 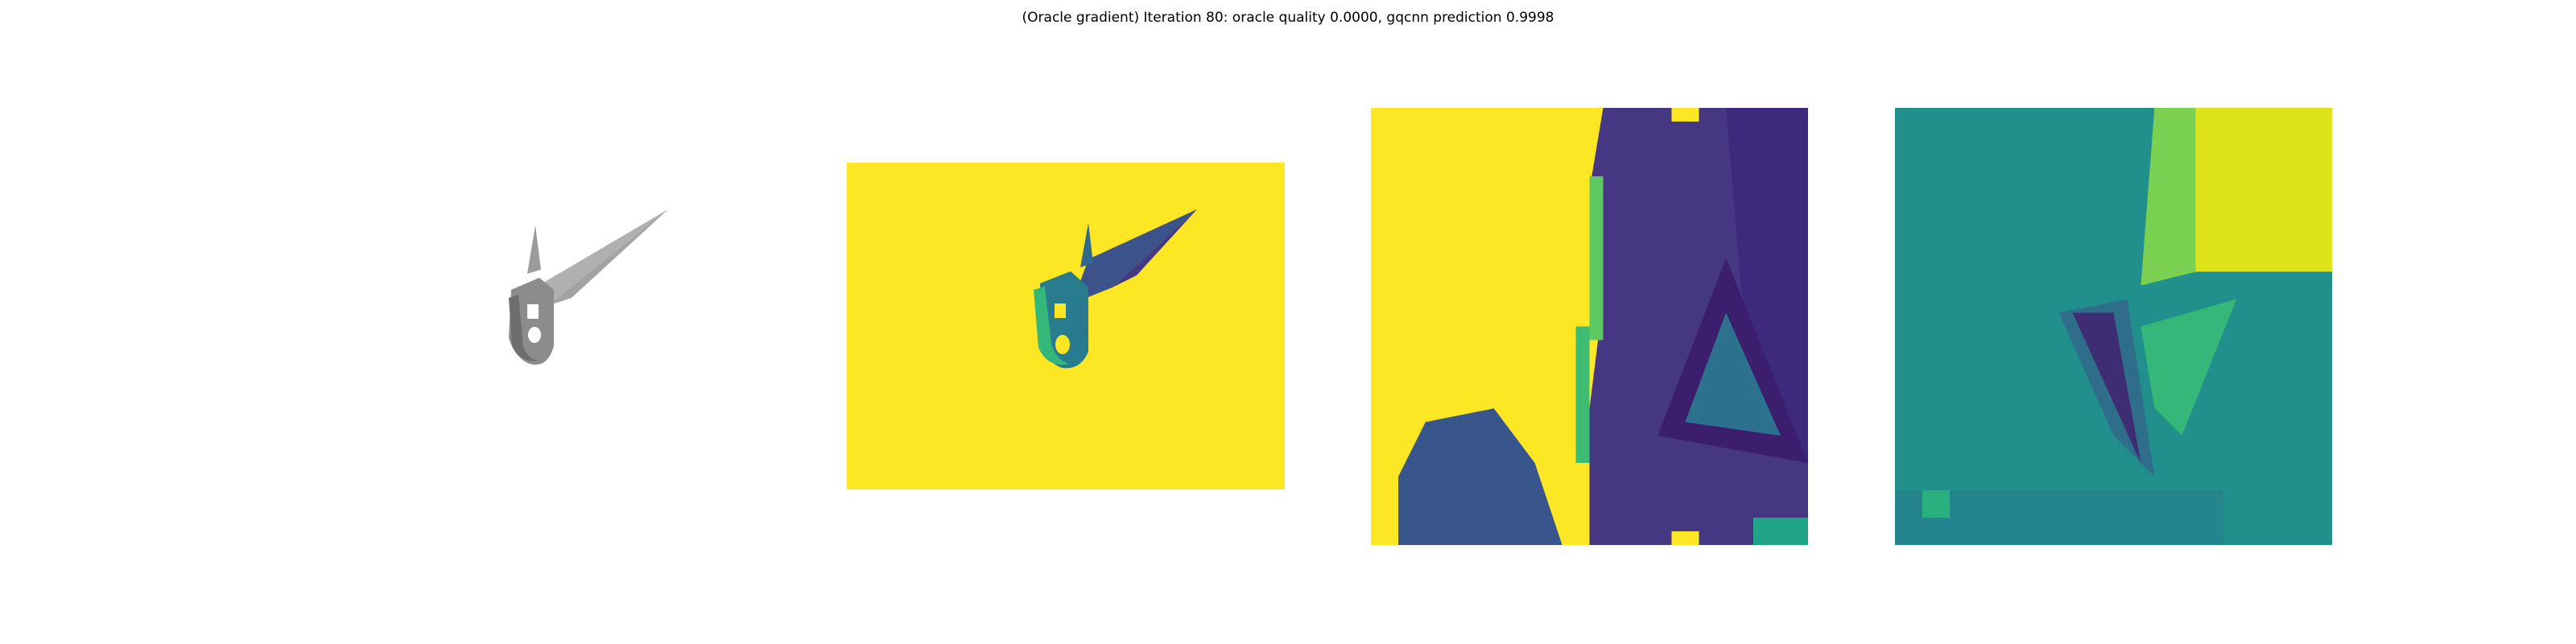 I want to click on depth-hole-bottom, so click(x=1062, y=344).